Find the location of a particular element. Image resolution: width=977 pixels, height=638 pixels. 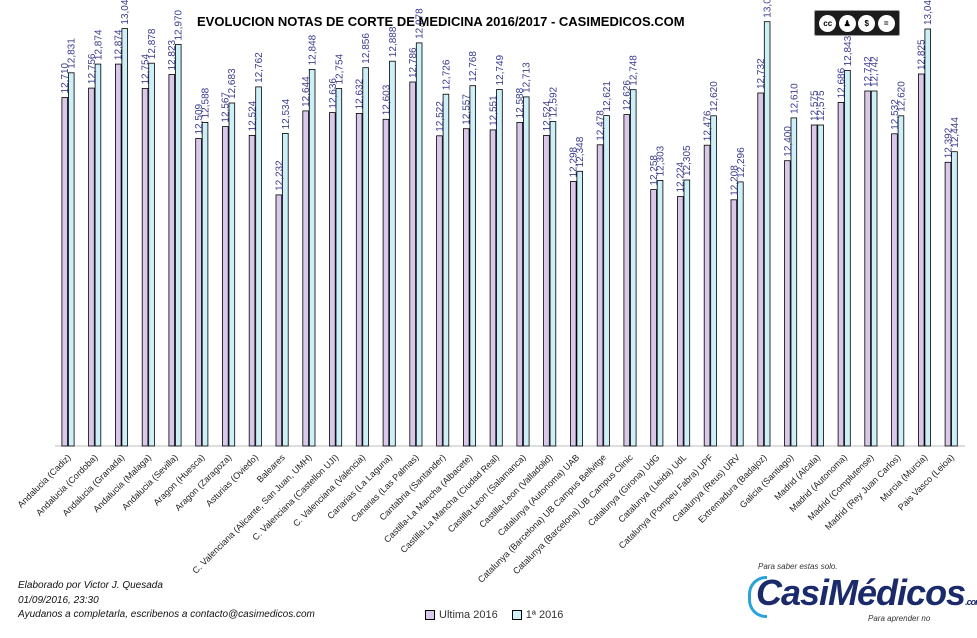

value-label-ultima-30: 12,742 is located at coordinates (868, 71).